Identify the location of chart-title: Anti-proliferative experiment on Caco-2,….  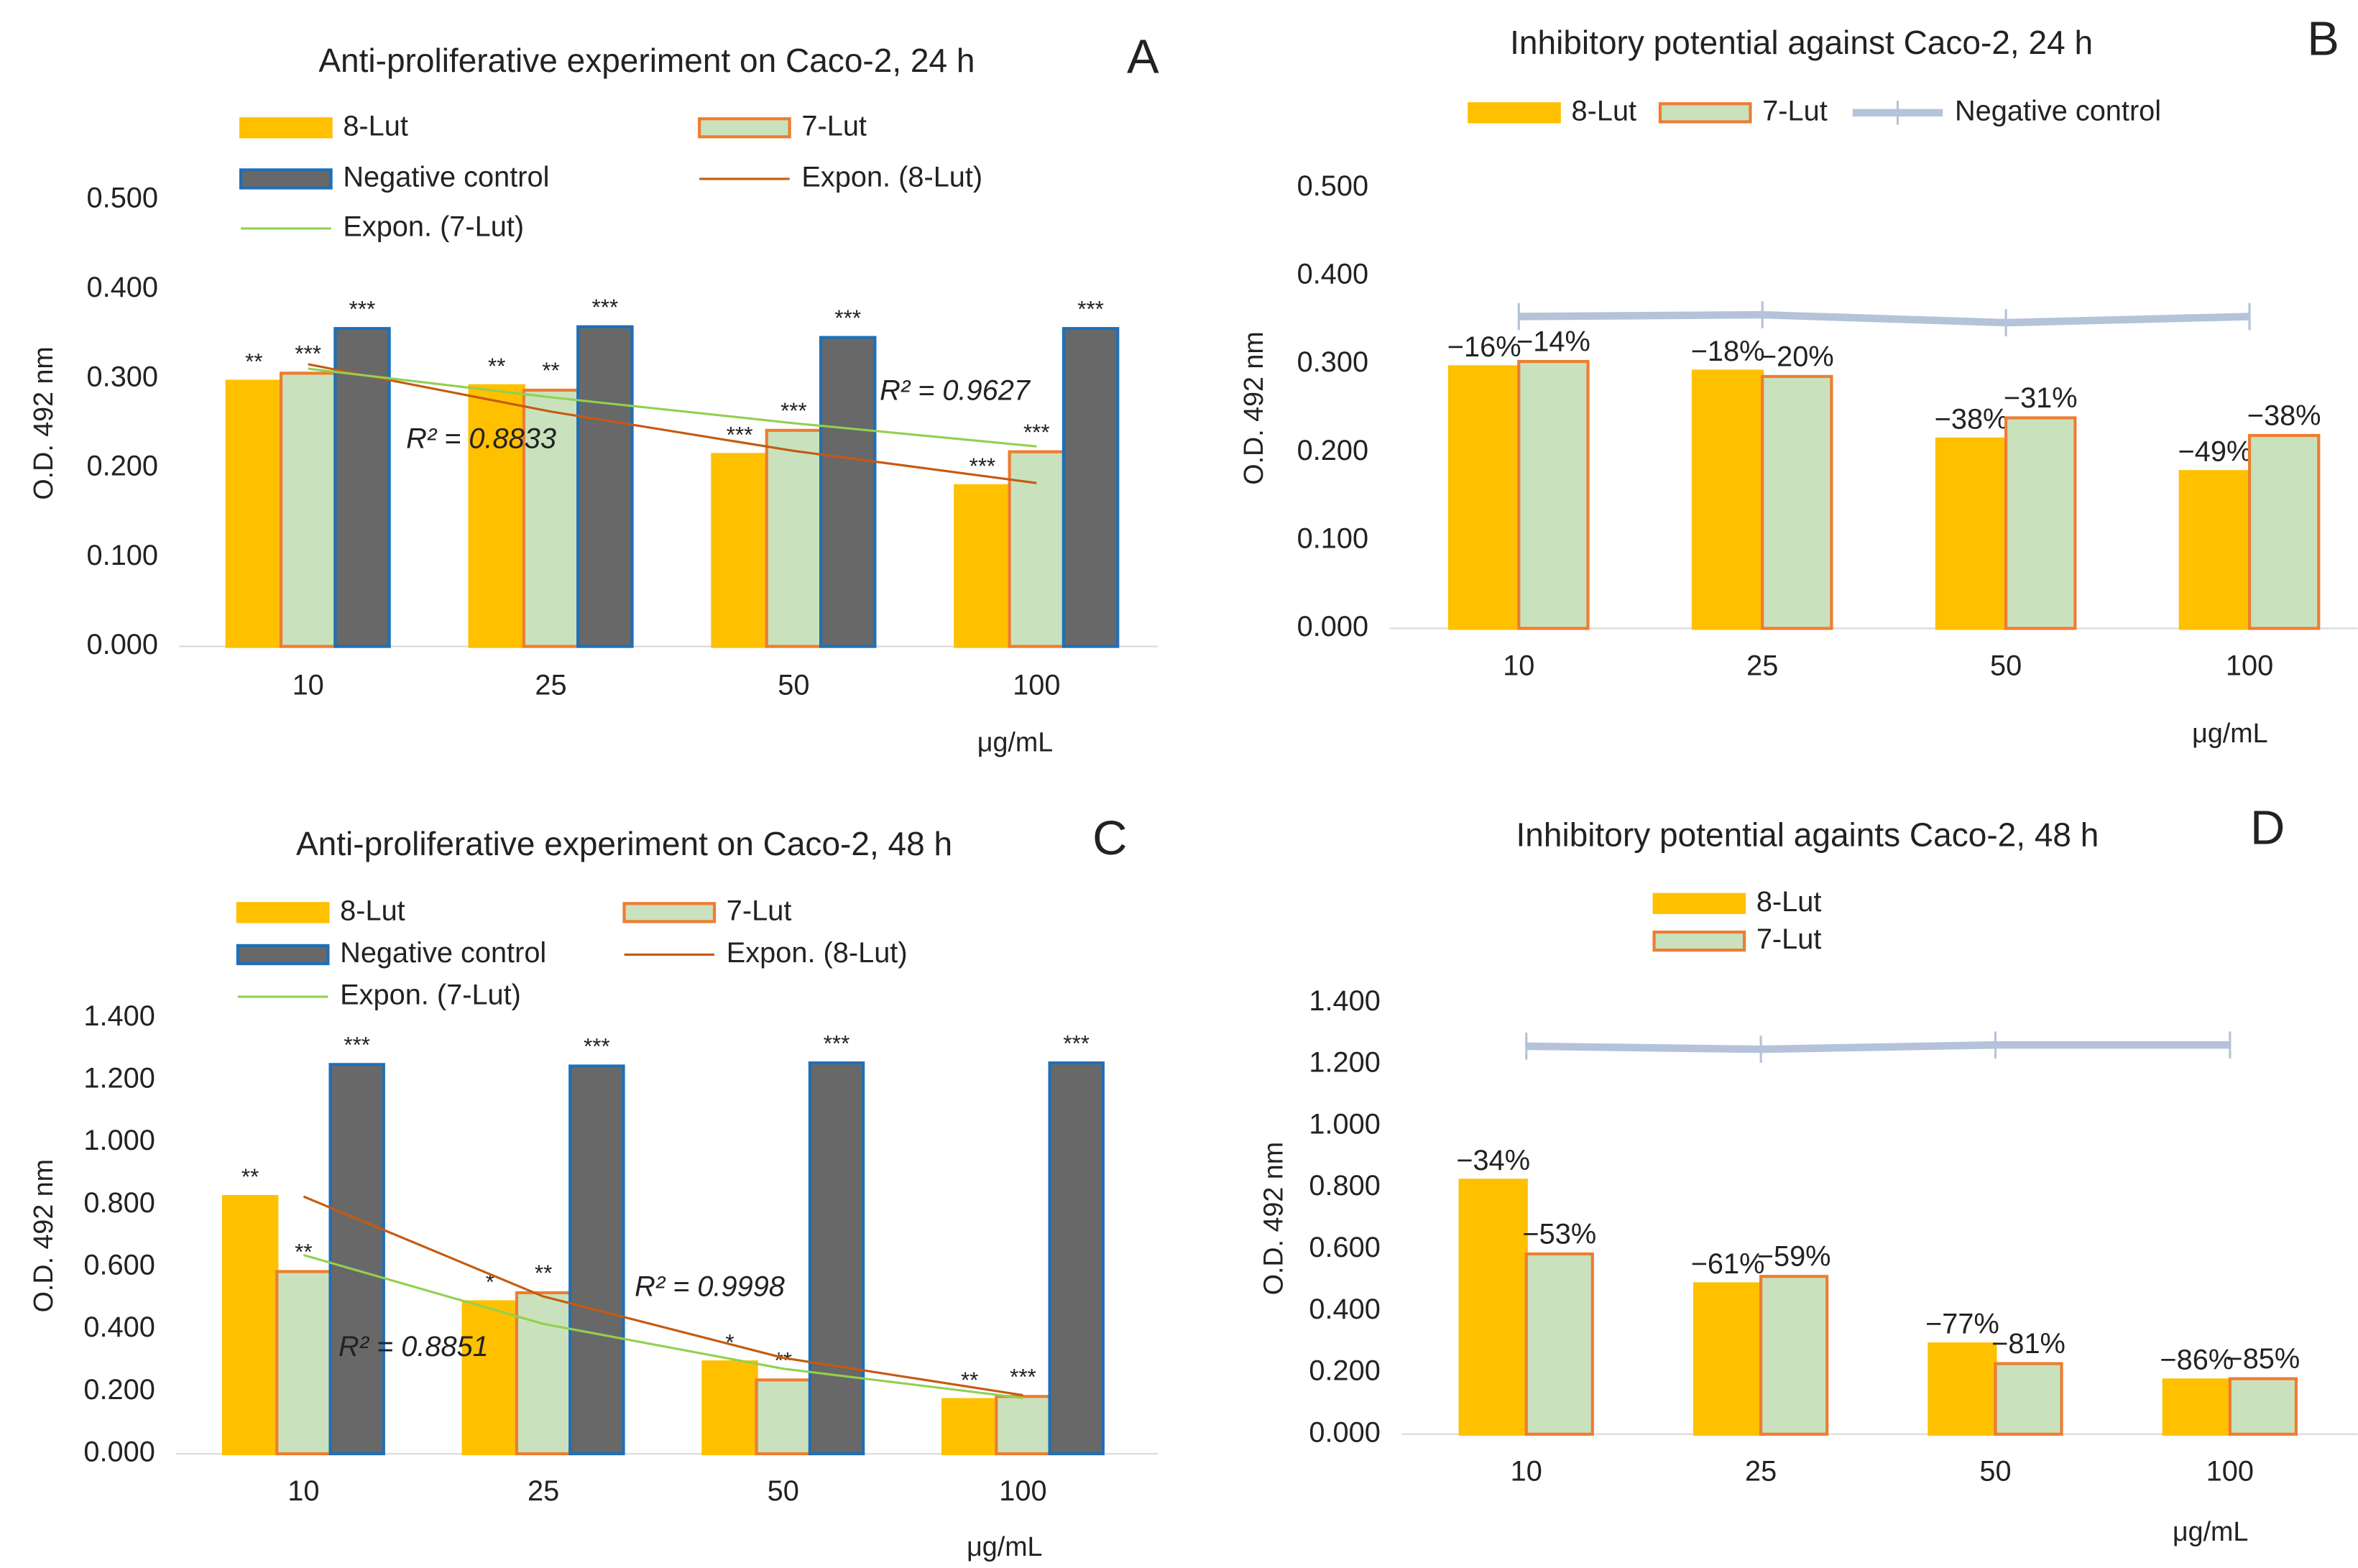
(624, 843).